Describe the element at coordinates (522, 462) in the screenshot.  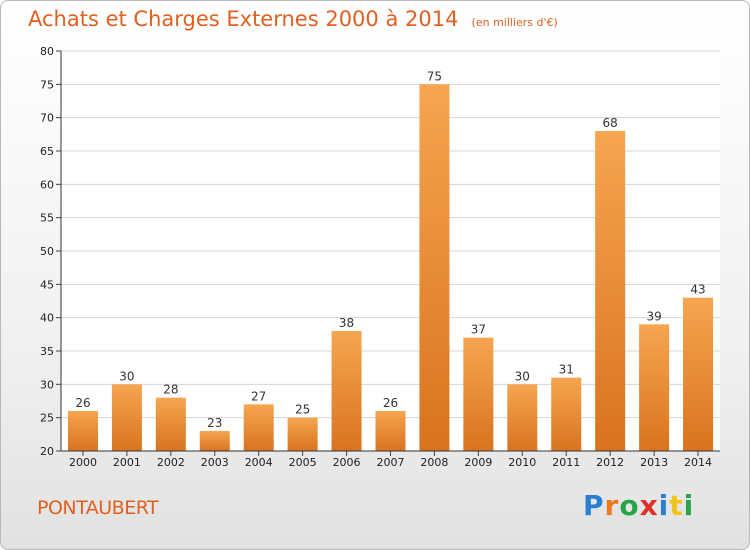
I see `x-tick-label: 2010` at that location.